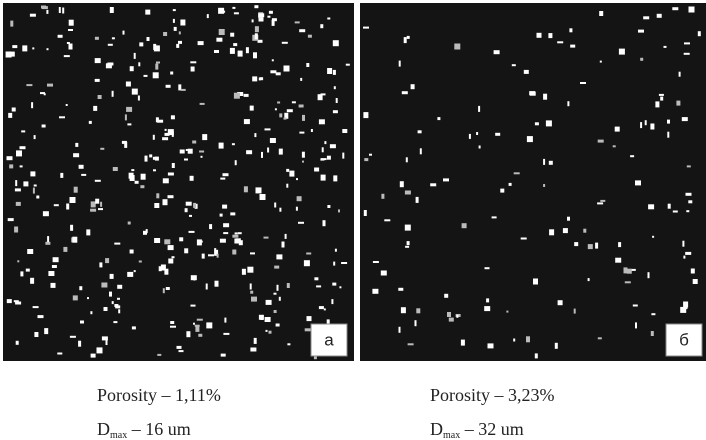  I want to click on label-box, so click(684, 340).